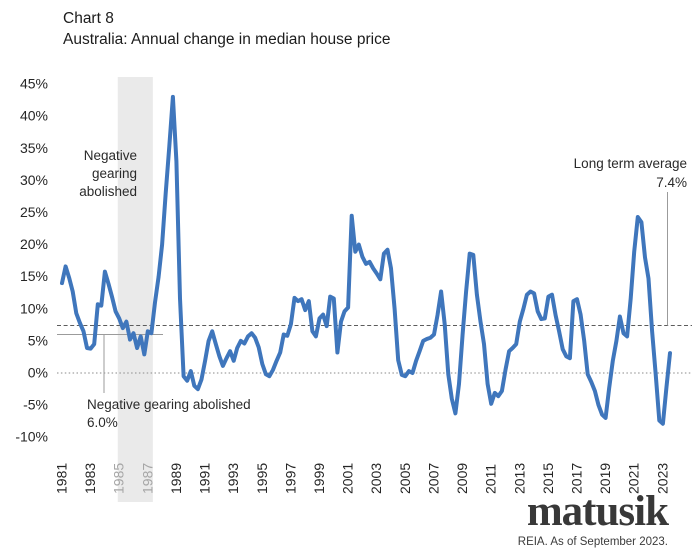 The height and width of the screenshot is (556, 698). I want to click on x-tick-label: 1999, so click(319, 478).